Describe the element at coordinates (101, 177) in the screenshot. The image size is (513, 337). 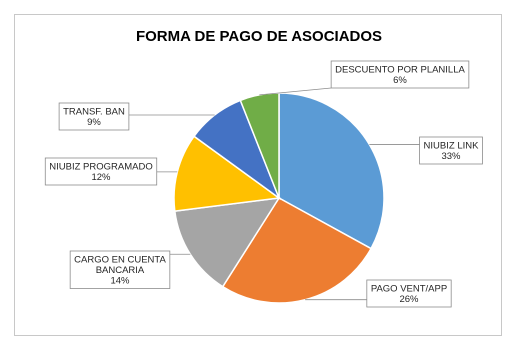
I see `data-label-value-niubiz-programado: 12%` at that location.